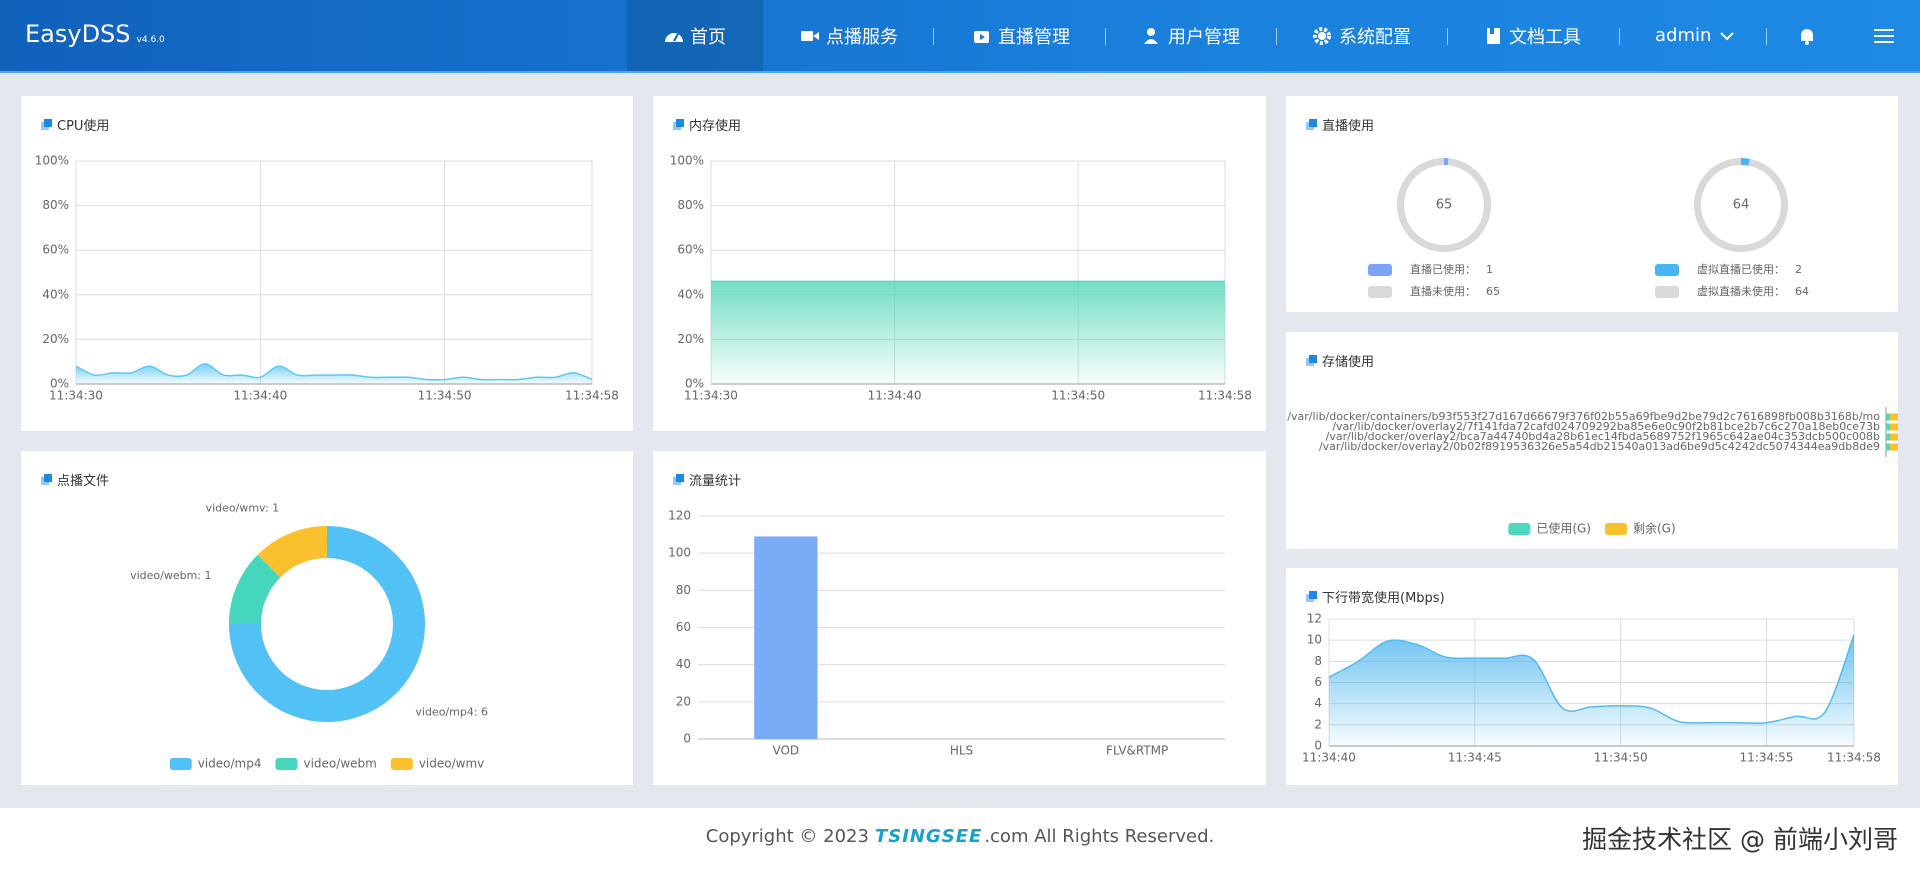 The image size is (1920, 869). Describe the element at coordinates (690, 205) in the screenshot. I see `y-tick-label: 80%` at that location.